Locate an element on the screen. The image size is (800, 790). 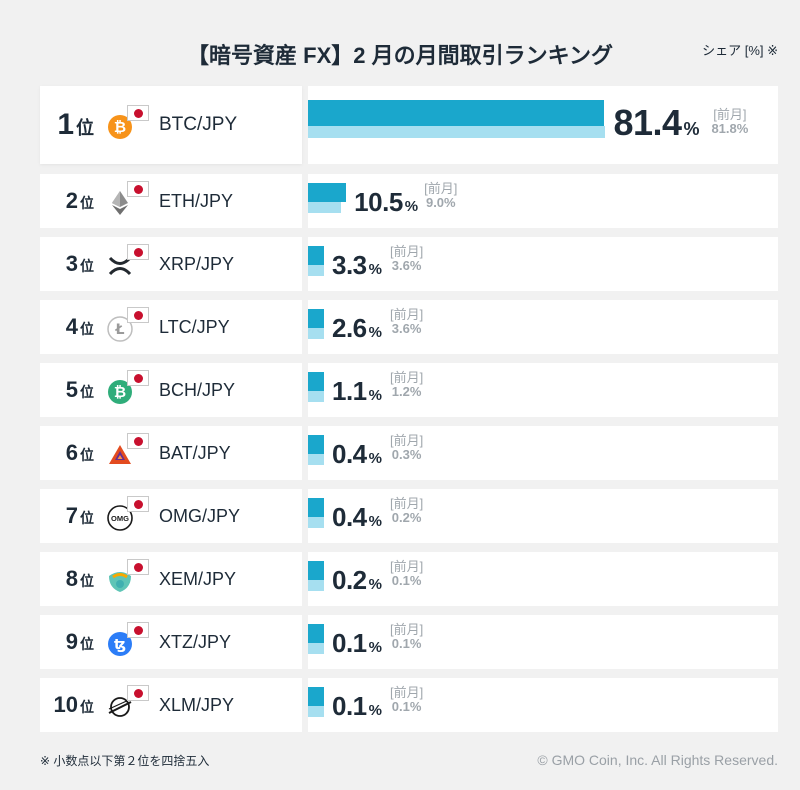
ranking-row: 6 位 BAT/JPY 0.4% [前月] 0.3% is located at coordinates (400, 453).